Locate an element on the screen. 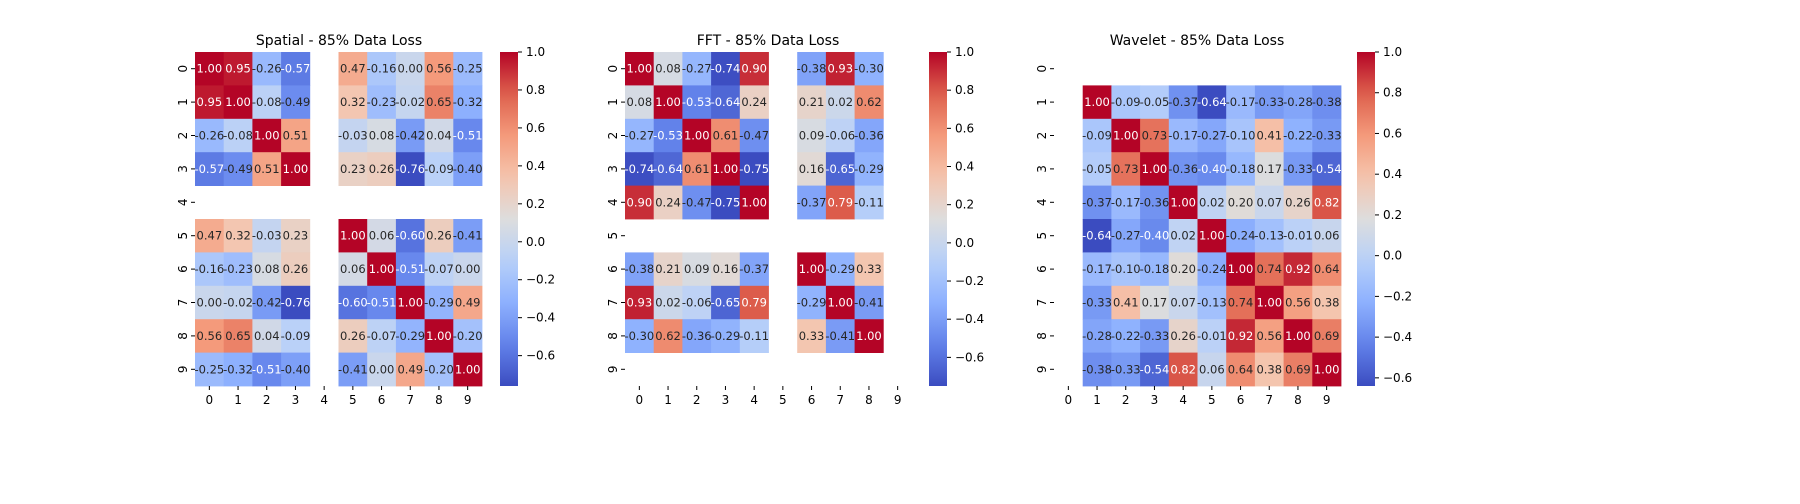 Image resolution: width=1800 pixels, height=504 pixels. colorbar-tick-label: 1.0 is located at coordinates (1392, 52).